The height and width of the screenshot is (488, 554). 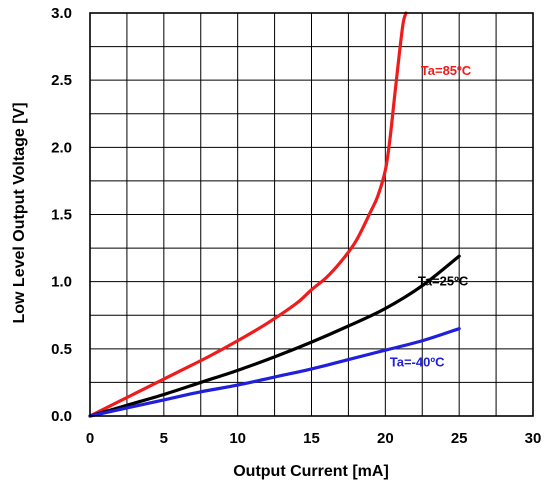 I want to click on series-label-1: Ta=25ºC, so click(x=443, y=281).